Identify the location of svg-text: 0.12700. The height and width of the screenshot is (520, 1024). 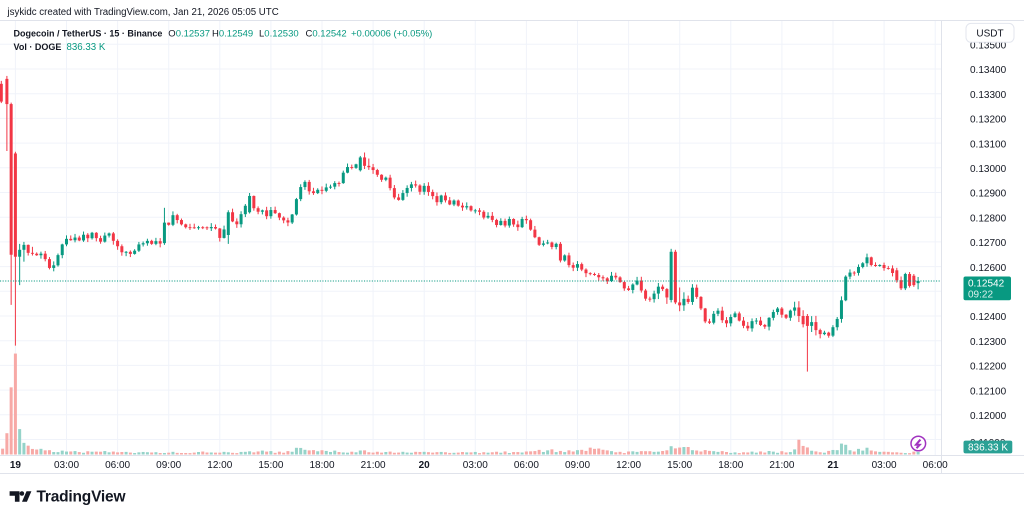
(988, 243).